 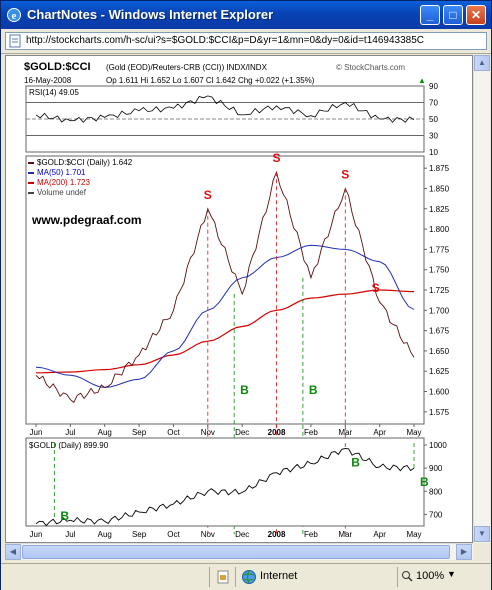 I want to click on gold-tick-label: 700, so click(x=436, y=514).